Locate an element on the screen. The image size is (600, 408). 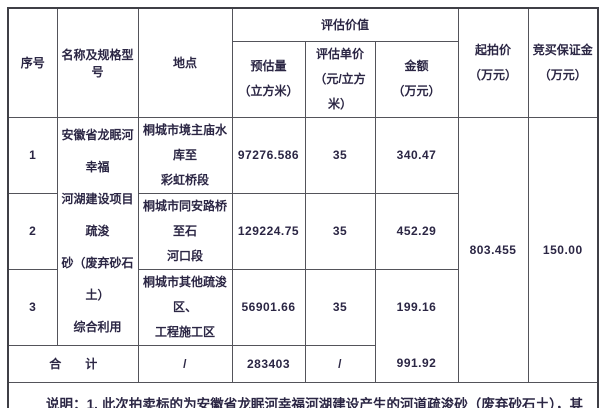
deposit-value: 150.00 is located at coordinates (562, 249).